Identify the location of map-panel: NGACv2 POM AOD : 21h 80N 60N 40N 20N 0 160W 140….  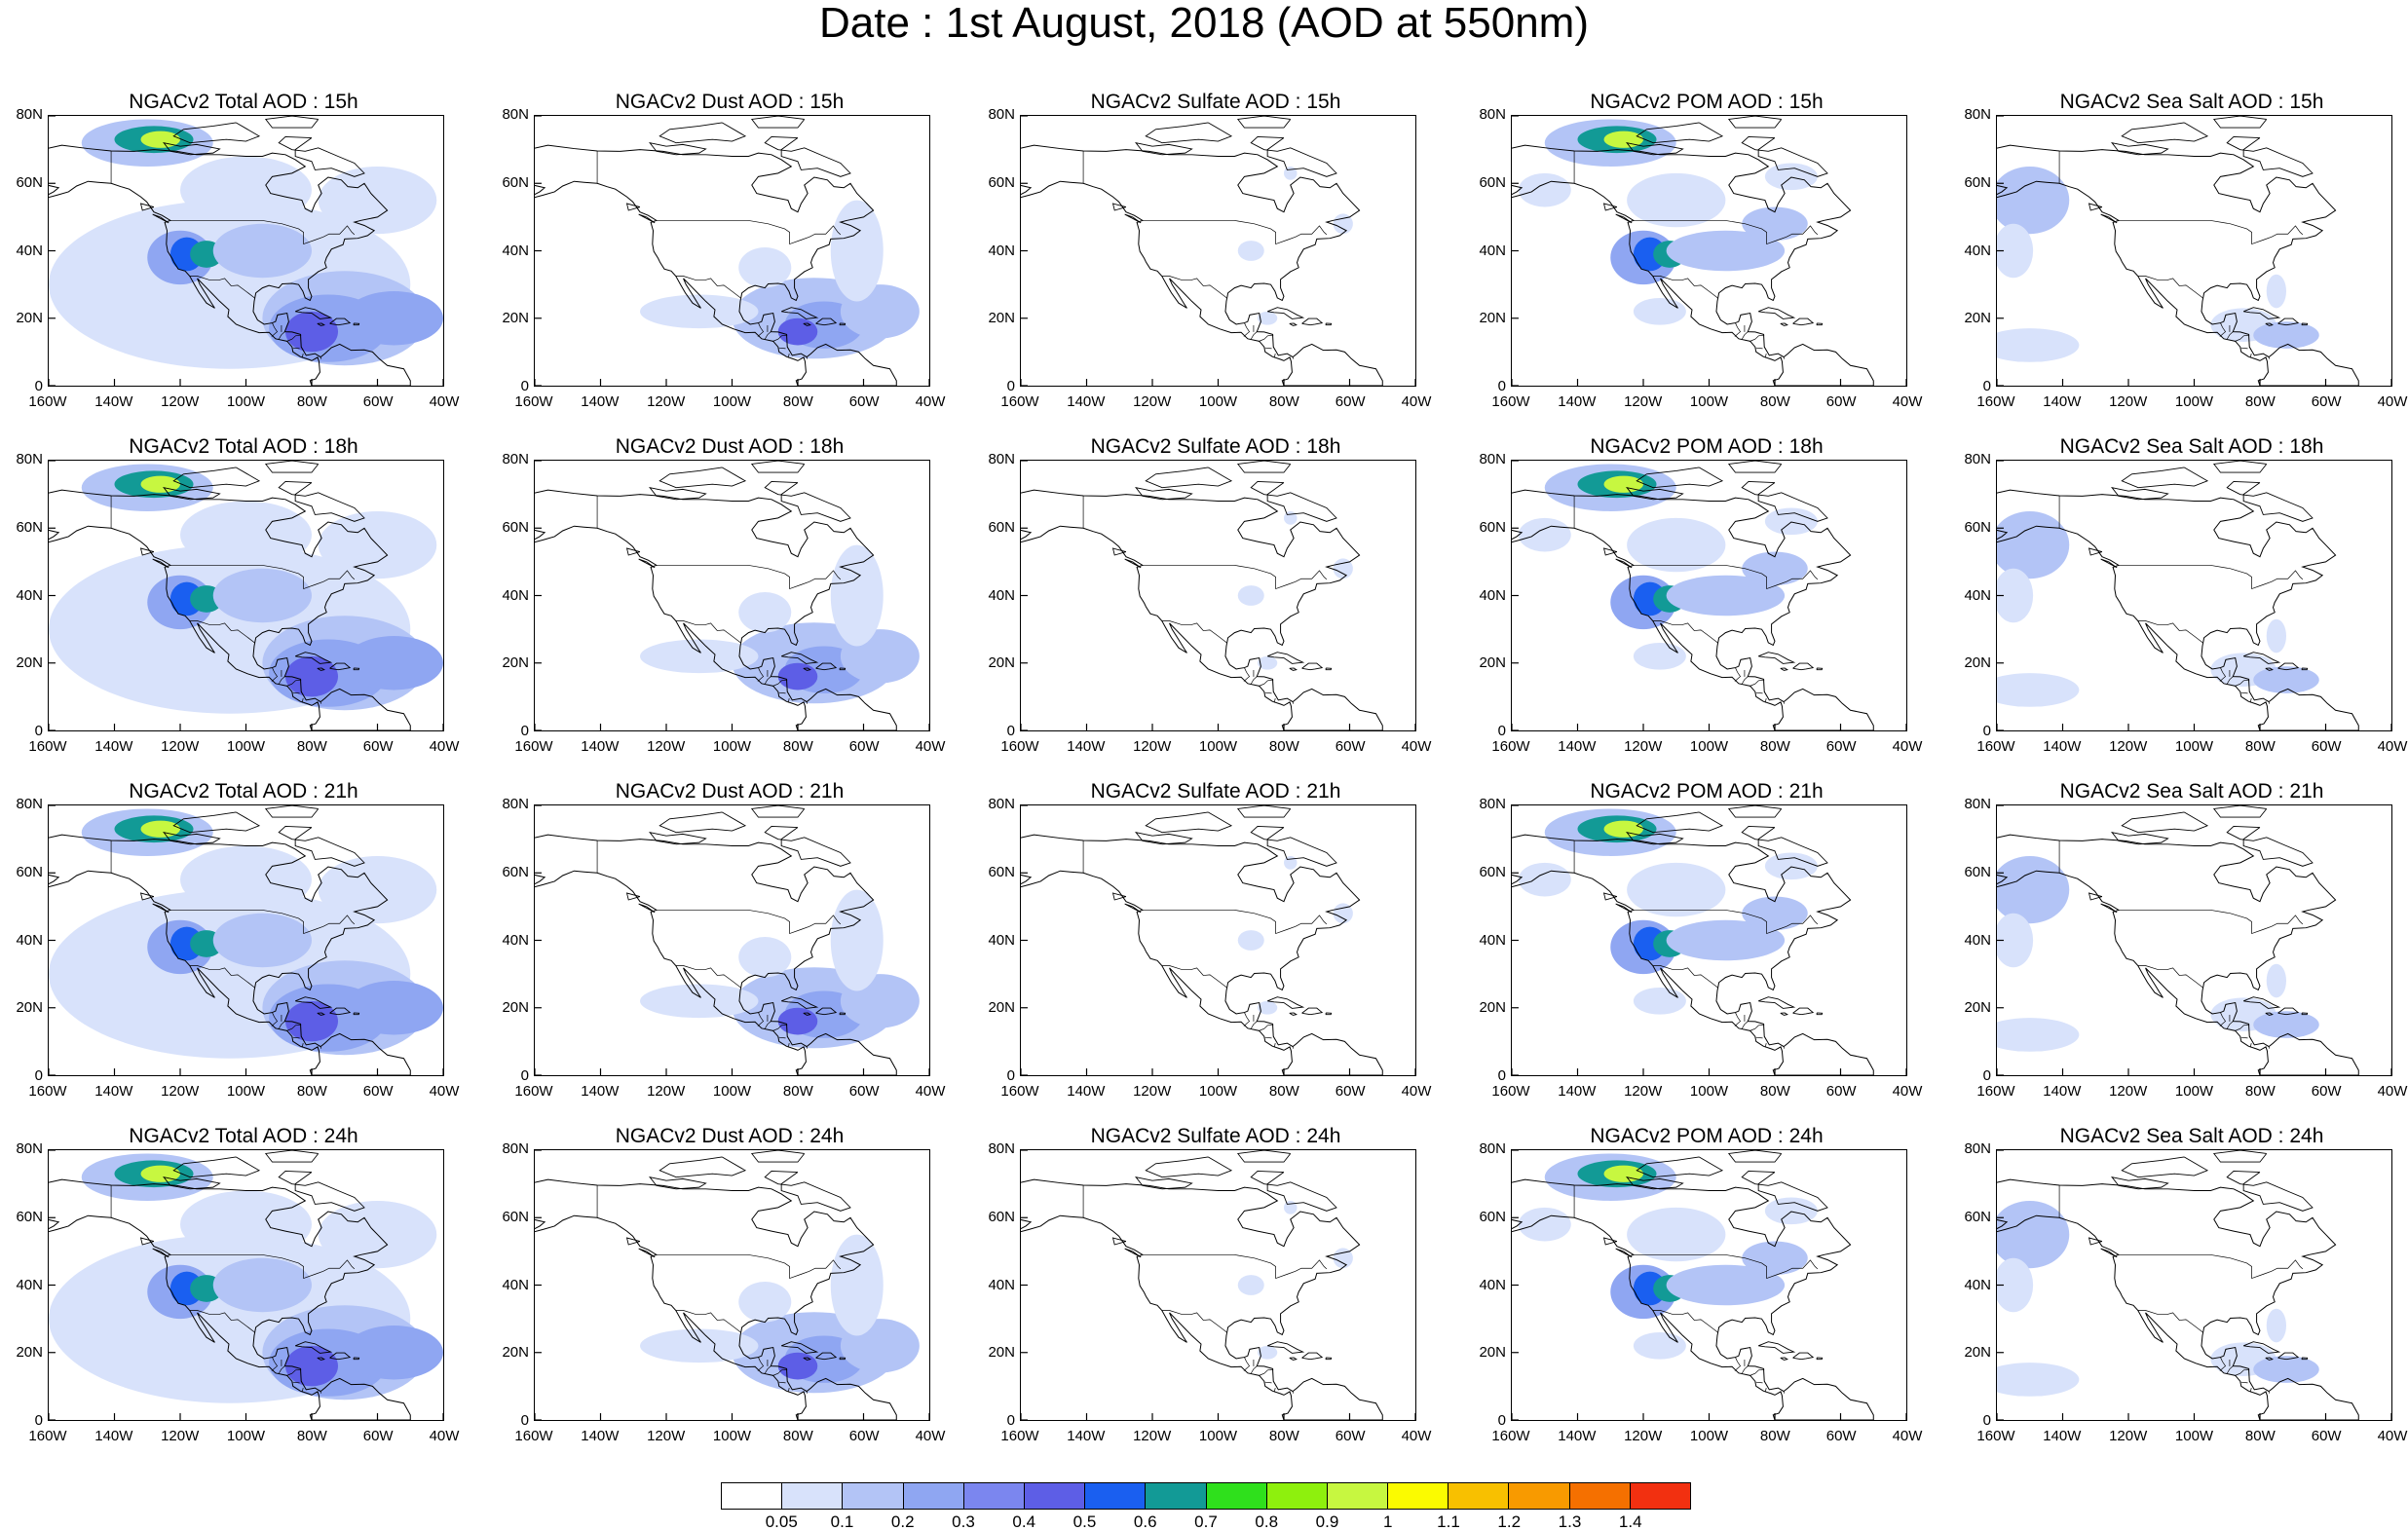
(1706, 951).